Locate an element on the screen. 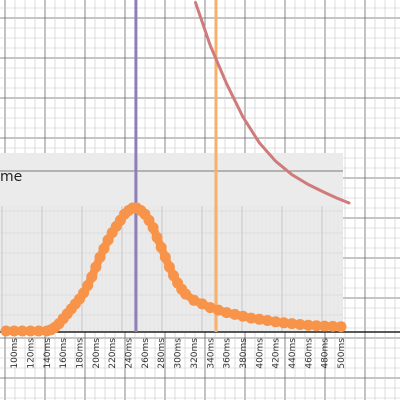 Image resolution: width=400 pixels, height=400 pixels. x-tick-label: 120ms is located at coordinates (32, 353).